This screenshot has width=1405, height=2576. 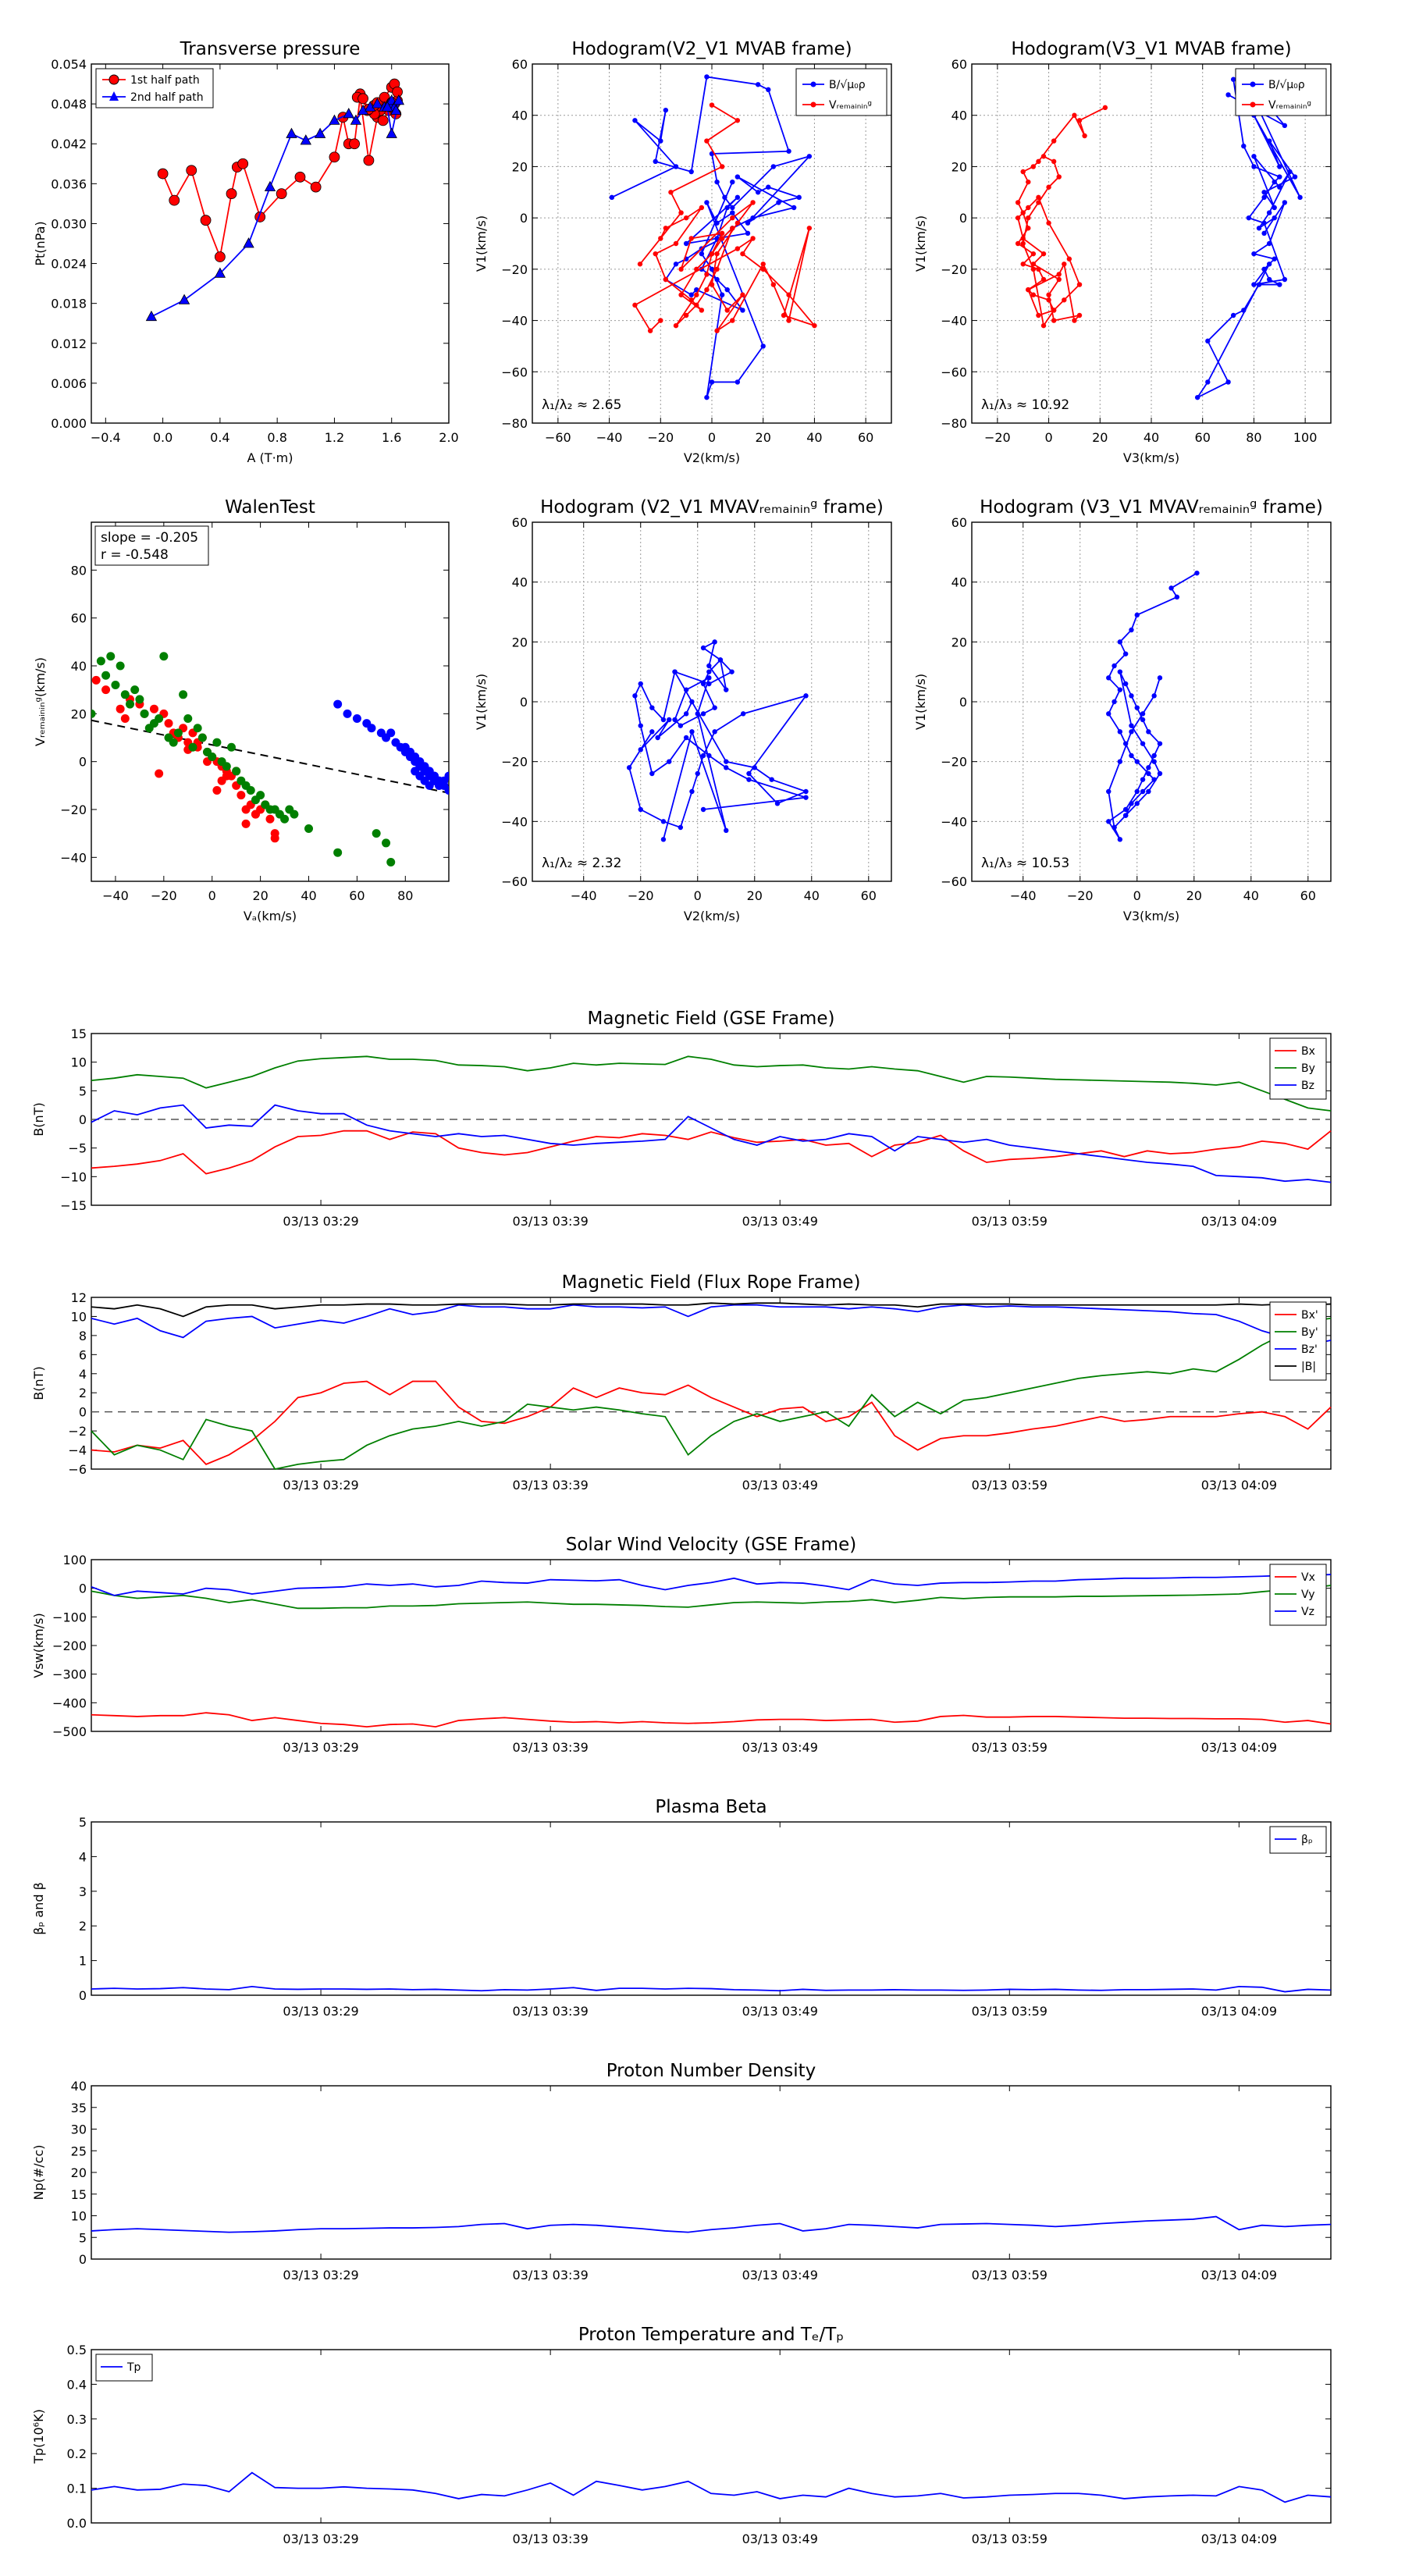 I want to click on chart-title: Hodogram(V3_V1 MVAB frame), so click(x=1151, y=49).